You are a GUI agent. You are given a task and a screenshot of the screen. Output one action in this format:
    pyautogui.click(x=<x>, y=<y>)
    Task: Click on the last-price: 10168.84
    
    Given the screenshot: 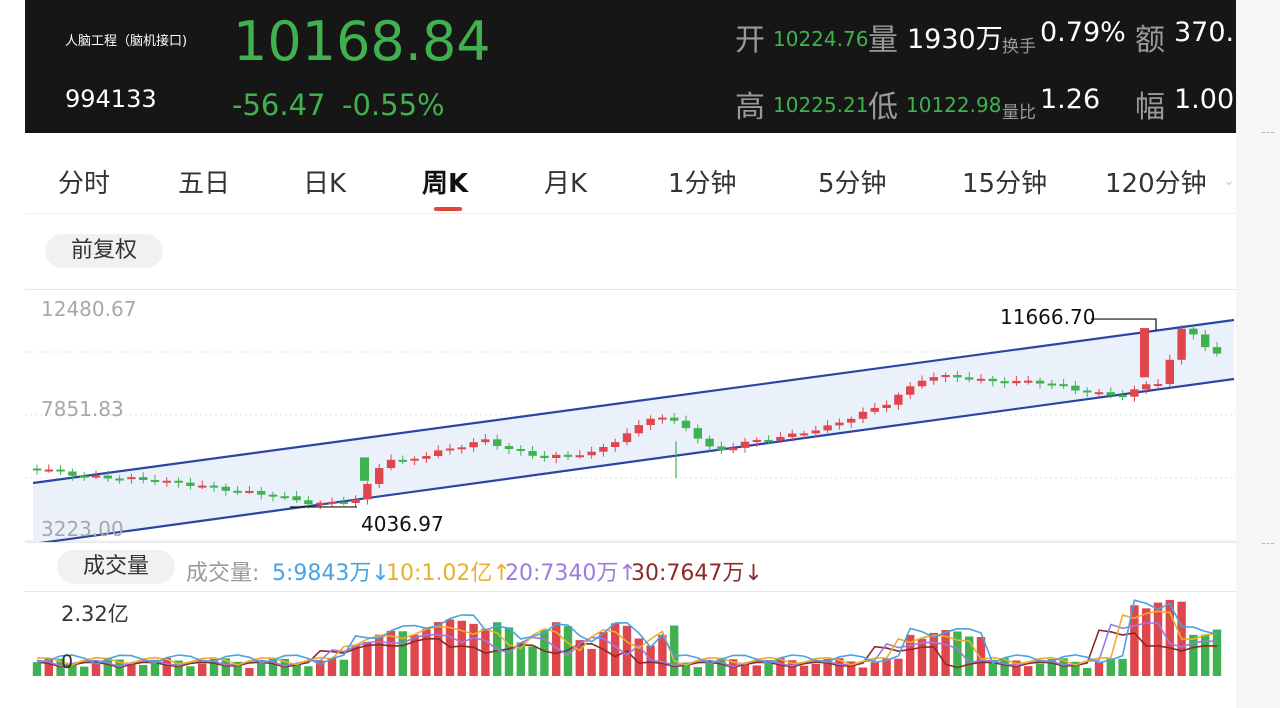 What is the action you would take?
    pyautogui.click(x=362, y=41)
    